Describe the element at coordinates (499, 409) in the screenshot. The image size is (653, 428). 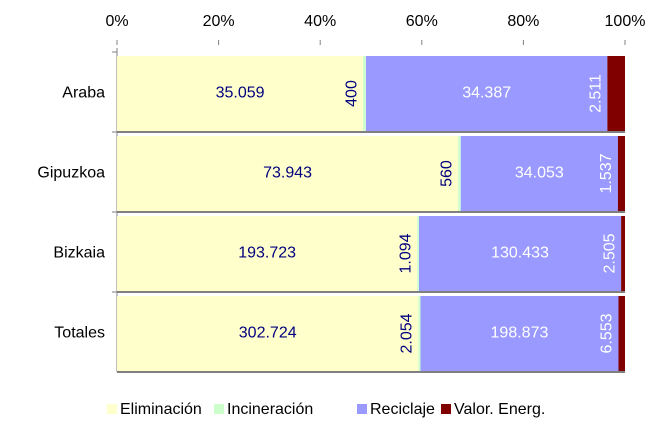
I see `legend-label: Valor. Energ.` at that location.